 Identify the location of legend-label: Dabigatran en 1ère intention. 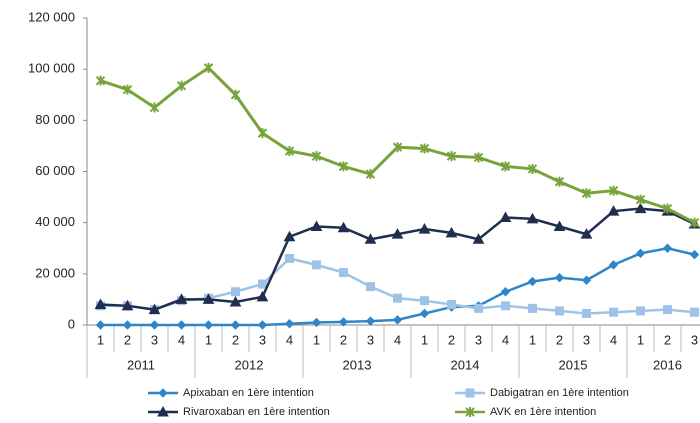
(559, 393).